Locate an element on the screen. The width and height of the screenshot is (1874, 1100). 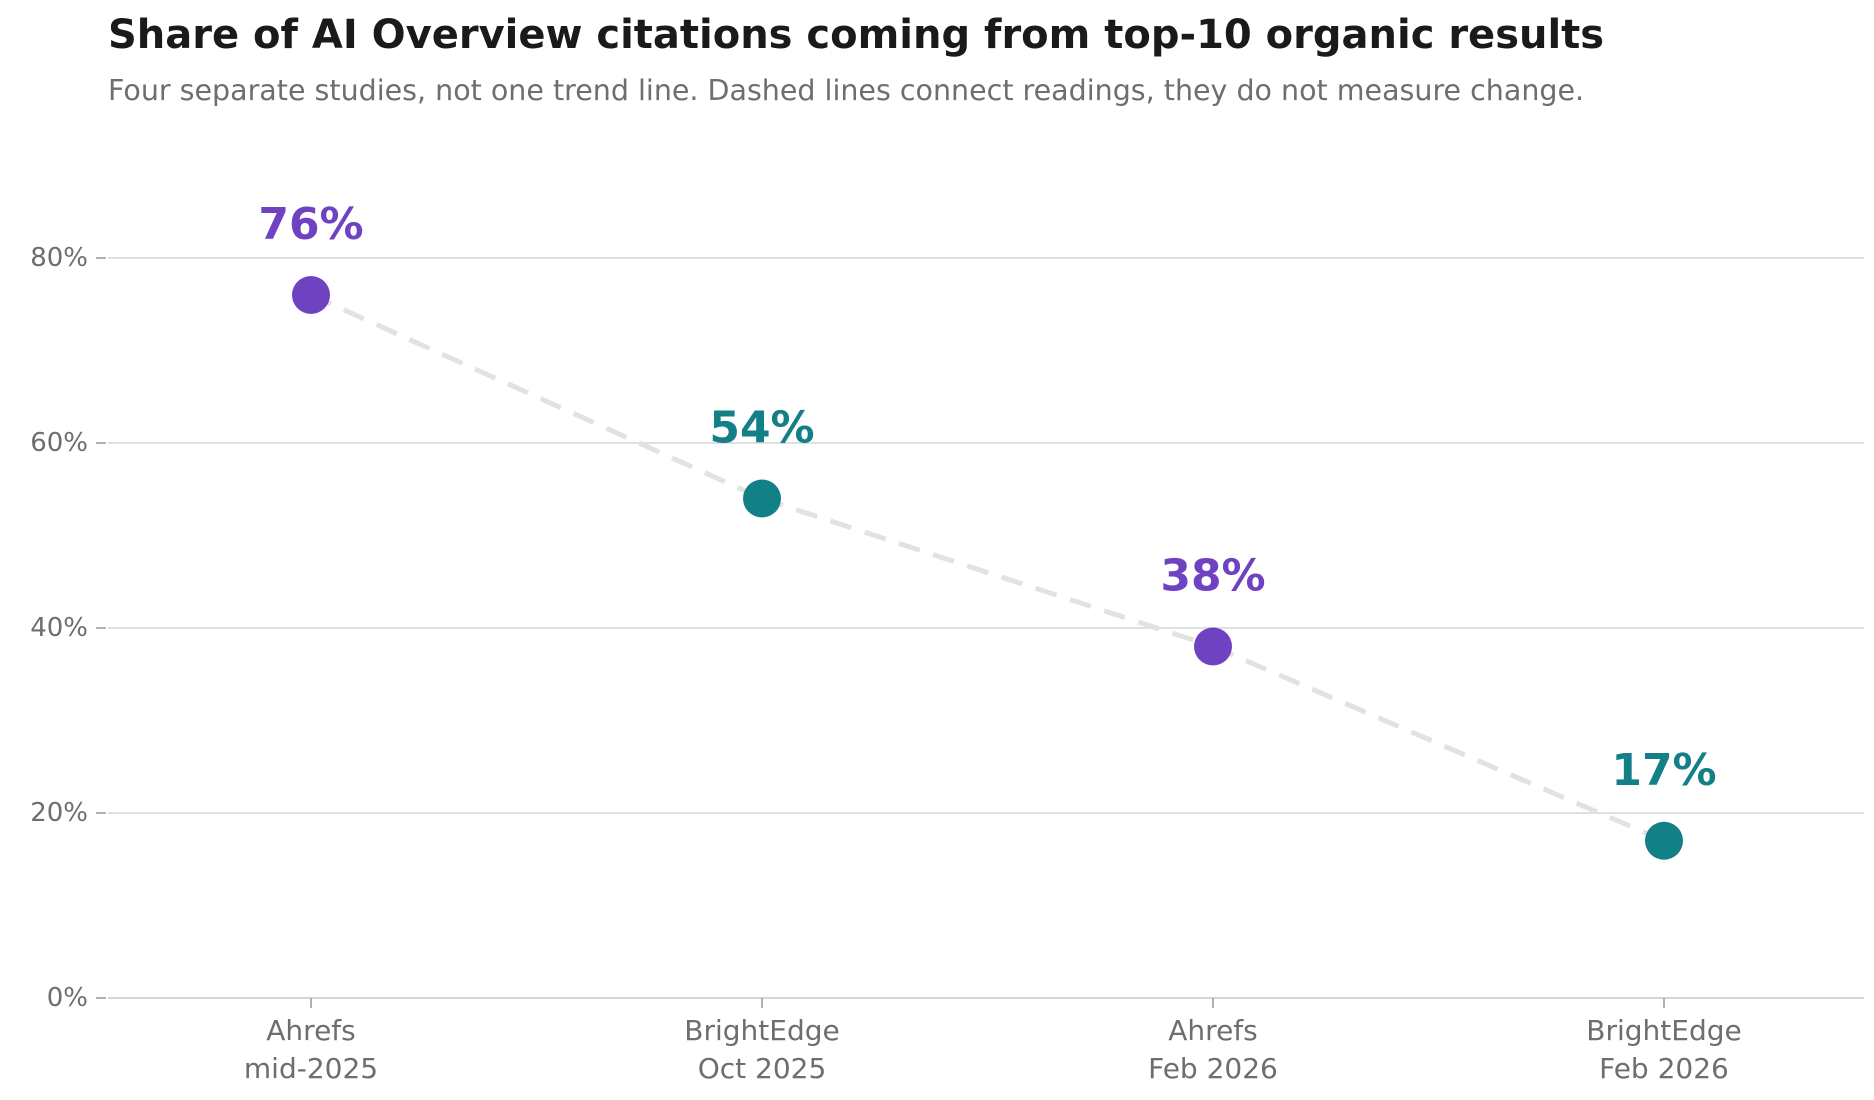
y-tick-label: 0% is located at coordinates (67, 998).